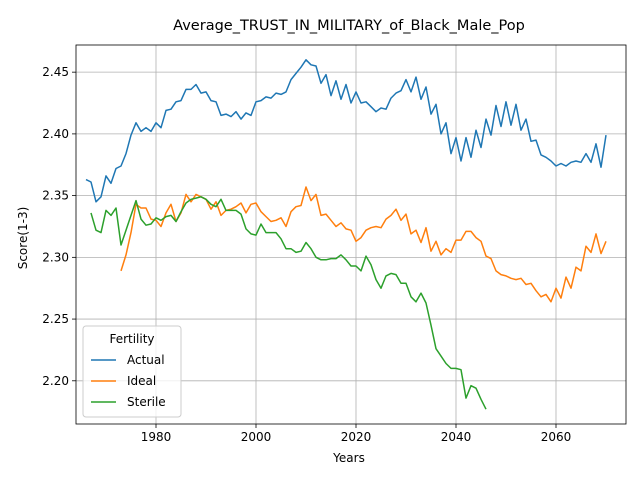  What do you see at coordinates (156, 437) in the screenshot?
I see `x-tick-label: 1980` at bounding box center [156, 437].